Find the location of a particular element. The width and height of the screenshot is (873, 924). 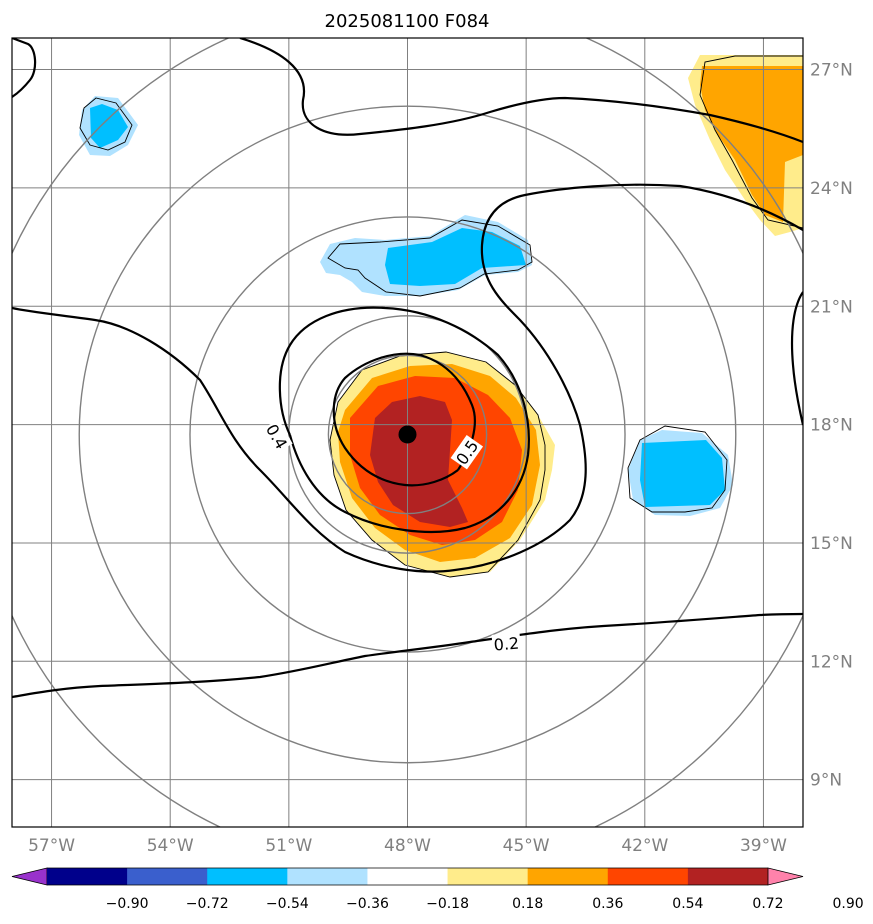

lat-tick-label: 21°N is located at coordinates (831, 307).